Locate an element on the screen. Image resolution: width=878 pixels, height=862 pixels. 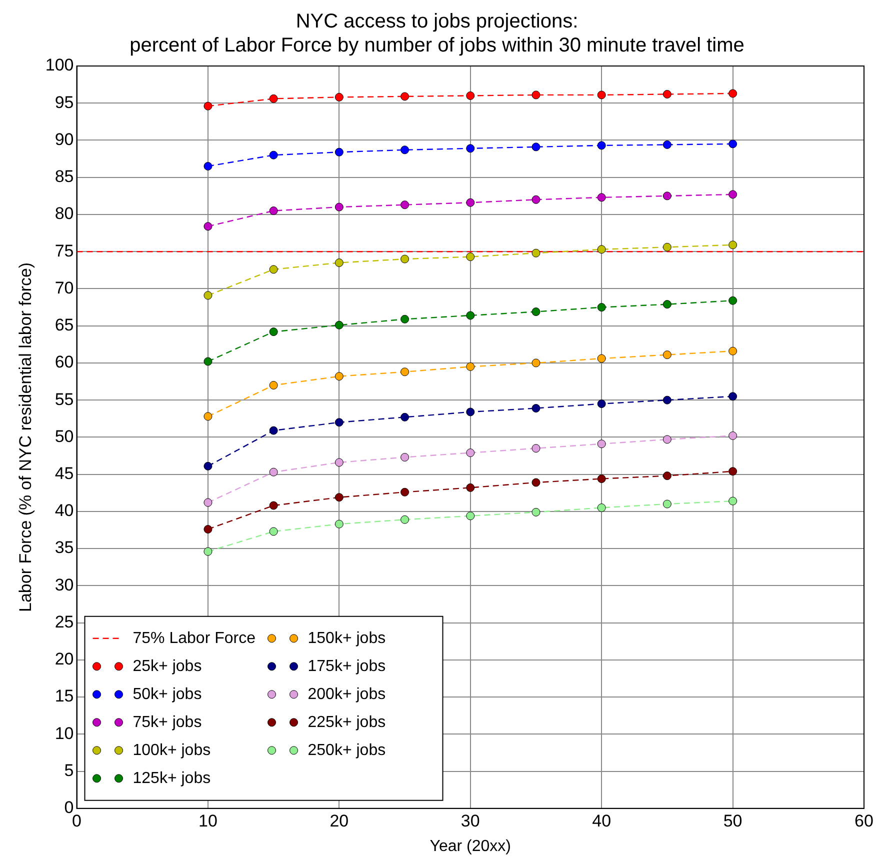
y-tick-label: 75 is located at coordinates (64, 250).